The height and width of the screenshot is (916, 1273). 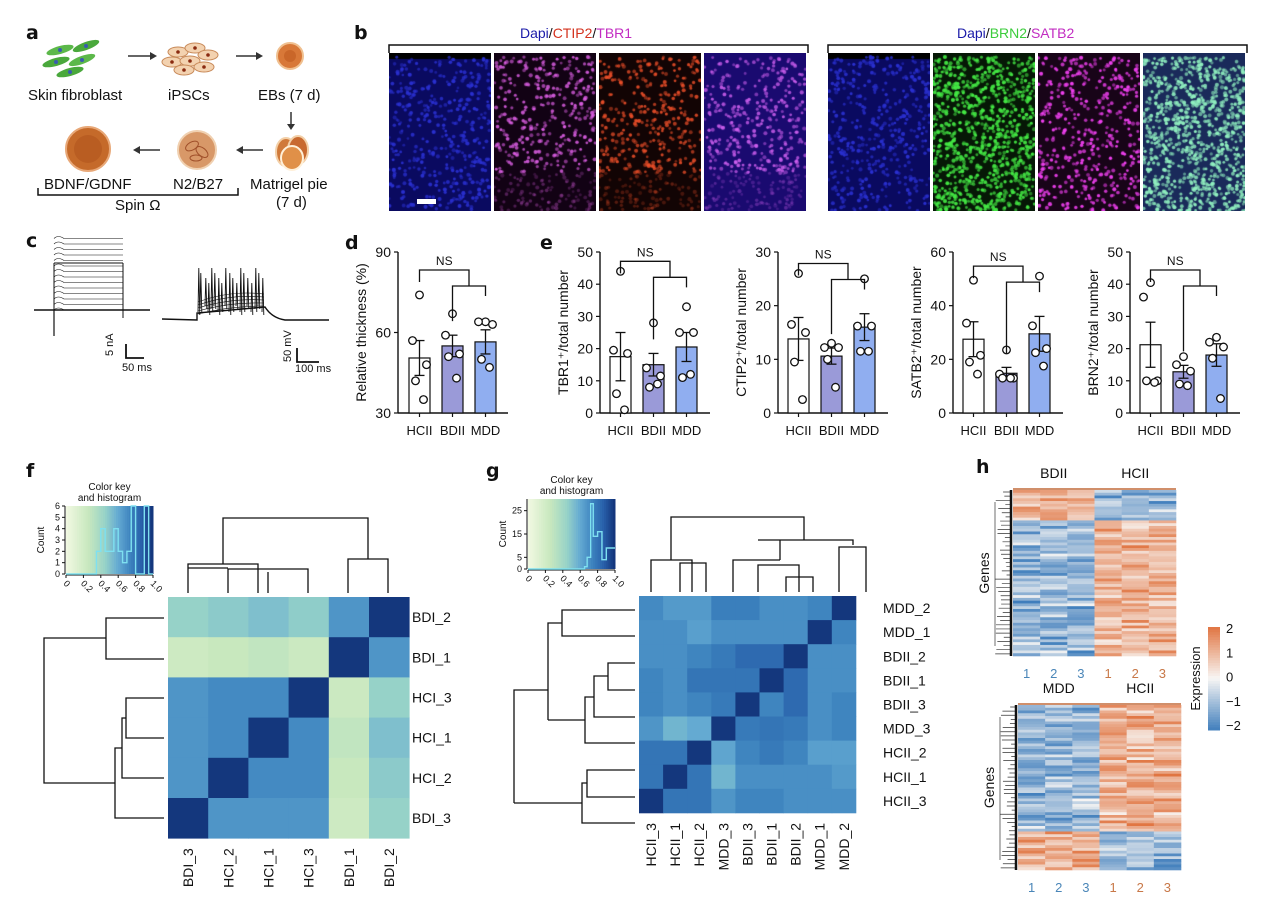 What do you see at coordinates (269, 868) in the screenshot?
I see `col-label: HCI_1` at bounding box center [269, 868].